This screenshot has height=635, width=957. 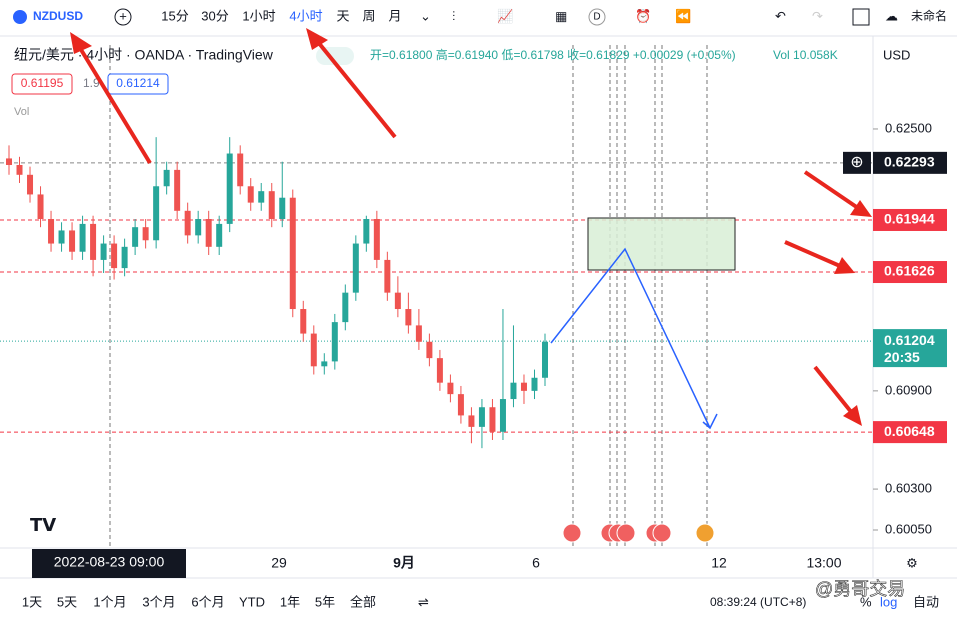 I want to click on range-button: 1年, so click(x=290, y=601).